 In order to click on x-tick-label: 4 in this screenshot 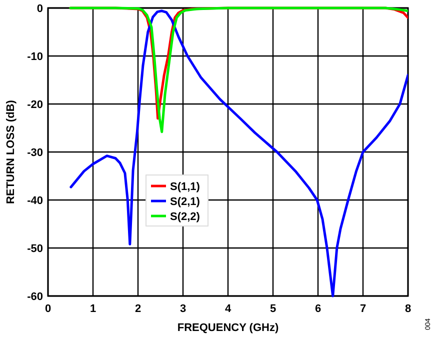, I will do `click(228, 309)`.